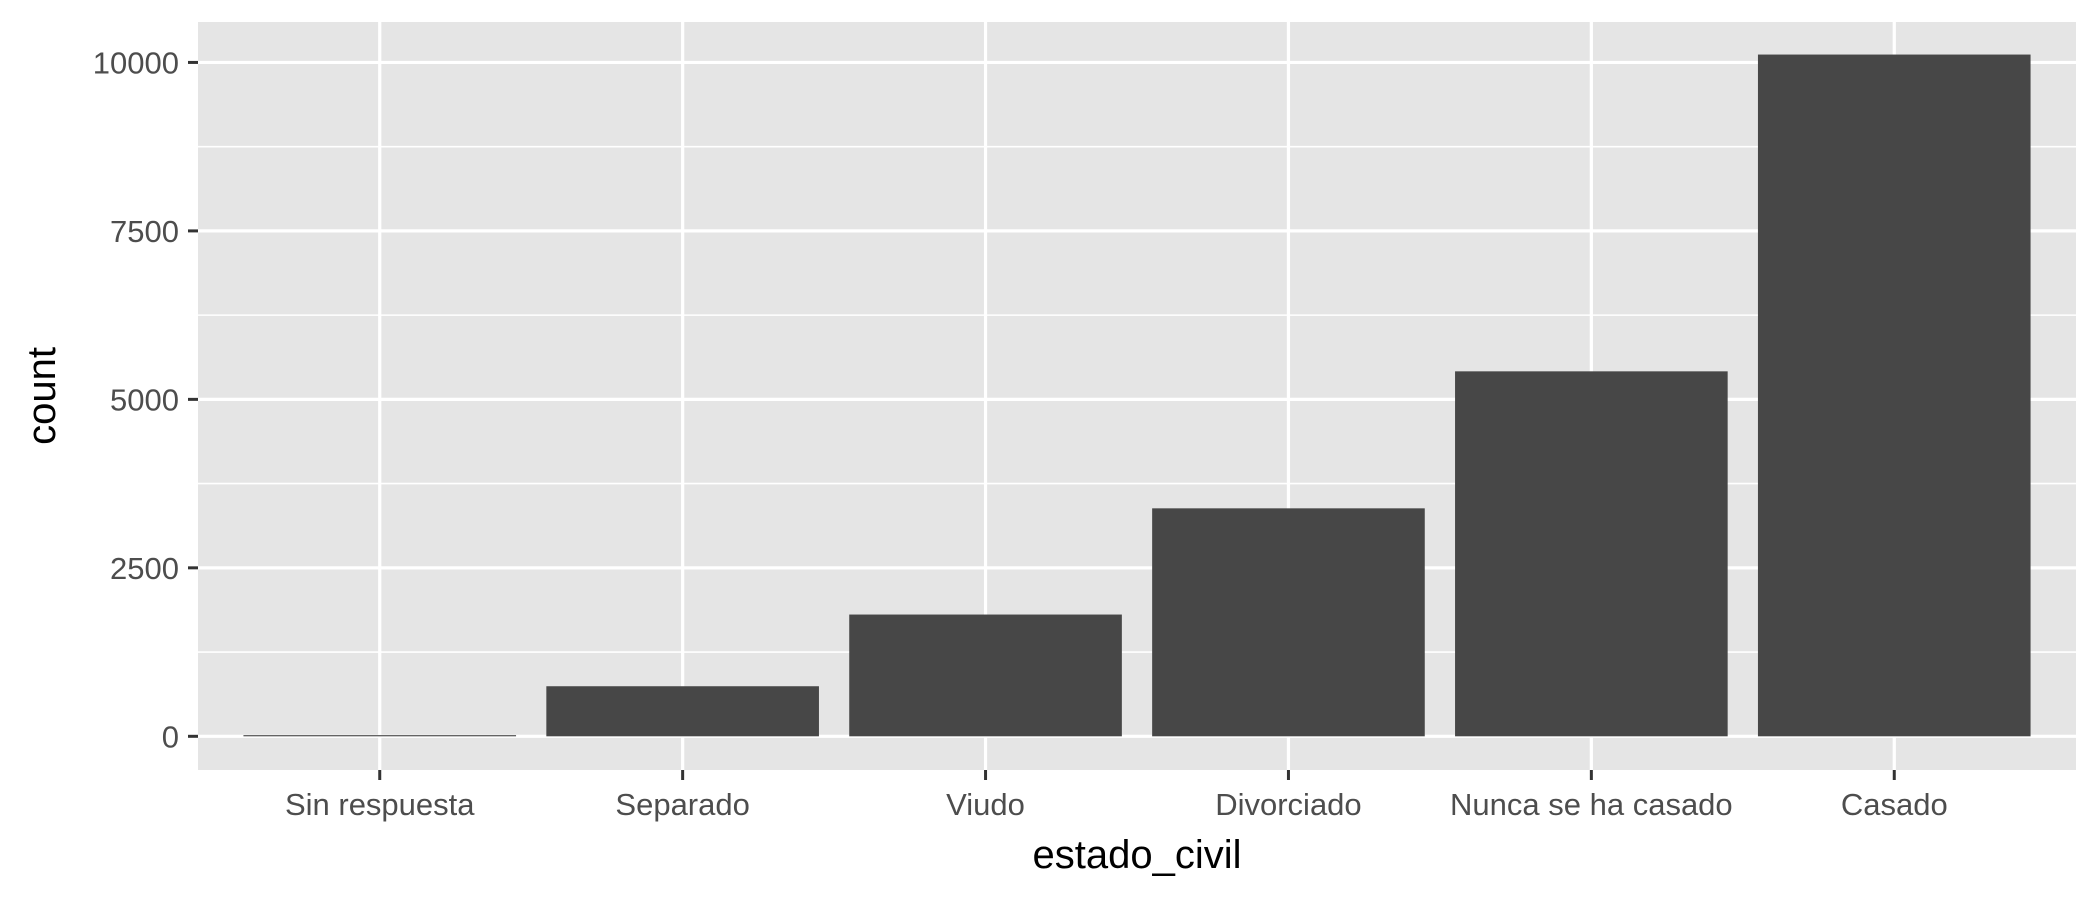 This screenshot has height=900, width=2100. I want to click on y-tick-label: 5000, so click(144, 399).